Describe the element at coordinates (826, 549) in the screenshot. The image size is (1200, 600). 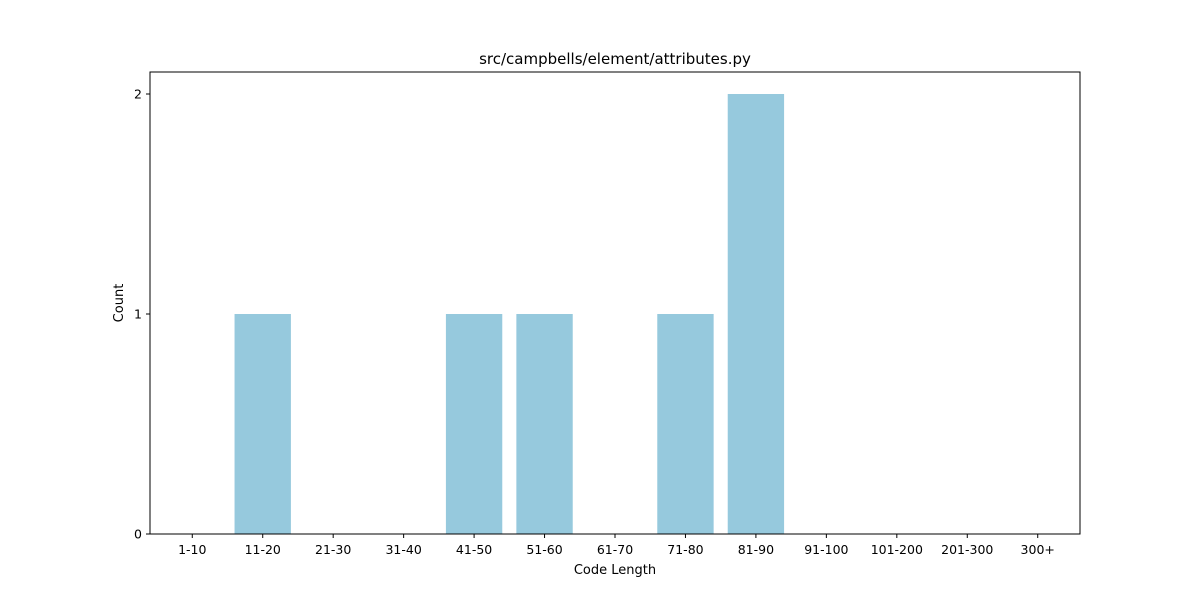
I see `x-tick-label: 91-100` at that location.